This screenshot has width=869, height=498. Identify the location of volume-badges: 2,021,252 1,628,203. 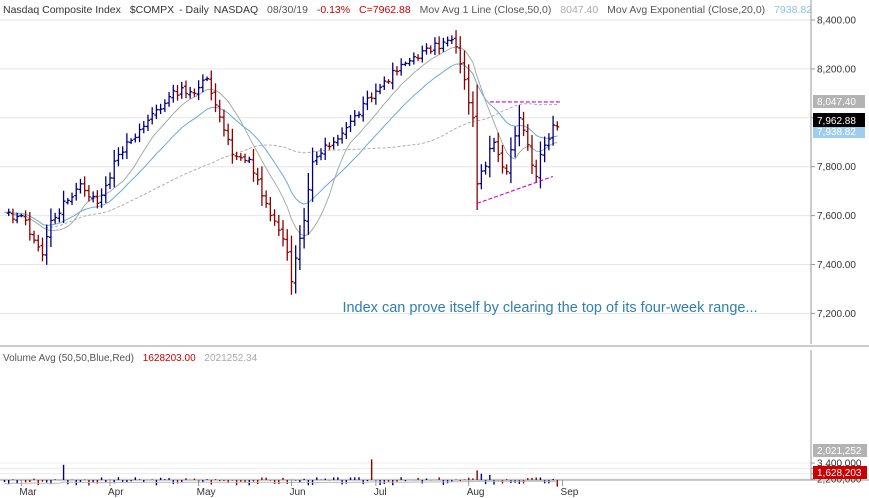
(840, 461).